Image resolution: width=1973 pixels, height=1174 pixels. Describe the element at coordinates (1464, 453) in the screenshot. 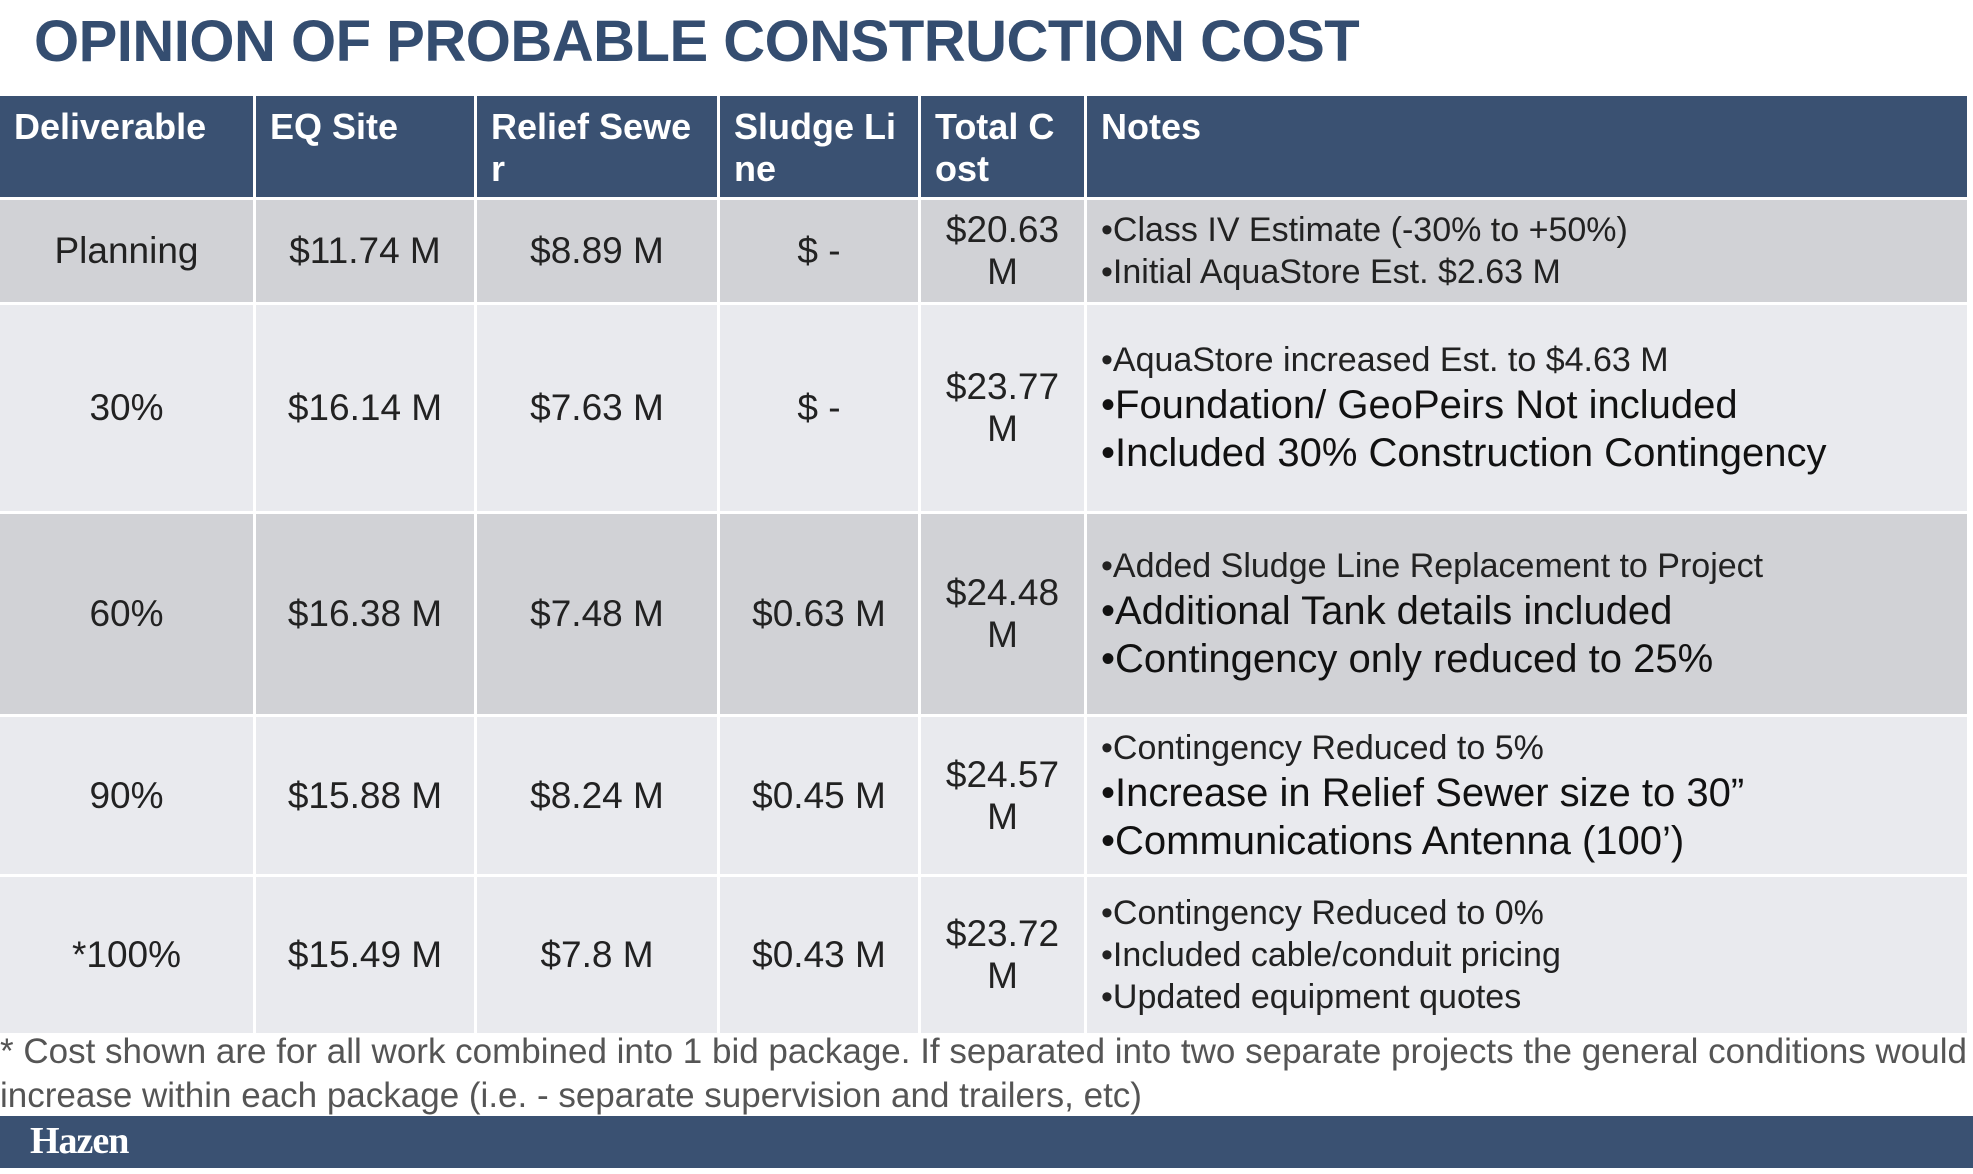

I see `note-item: •Included 30% Construction Contingency` at that location.